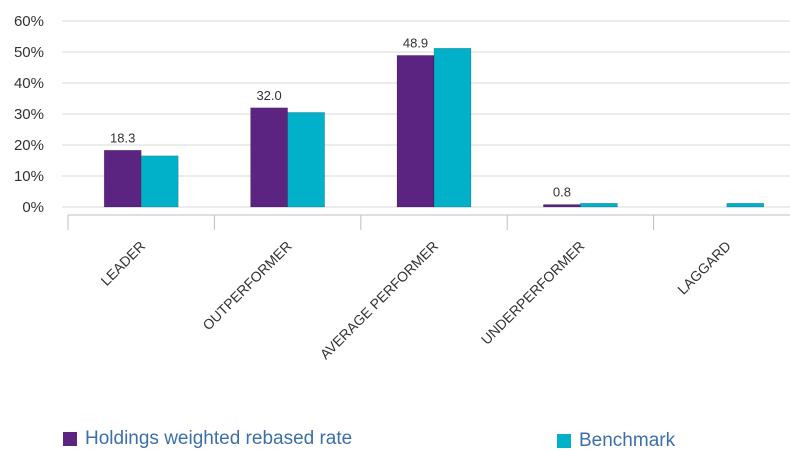 The image size is (790, 452). What do you see at coordinates (533, 293) in the screenshot?
I see `x-tick-label: UNDERPERFORMER` at bounding box center [533, 293].